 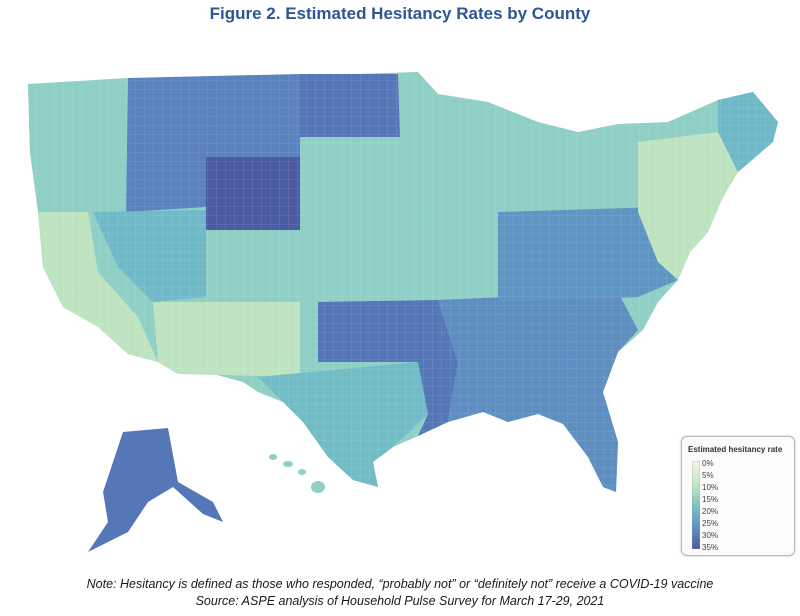 I want to click on legend-label-5: 25%, so click(x=710, y=523).